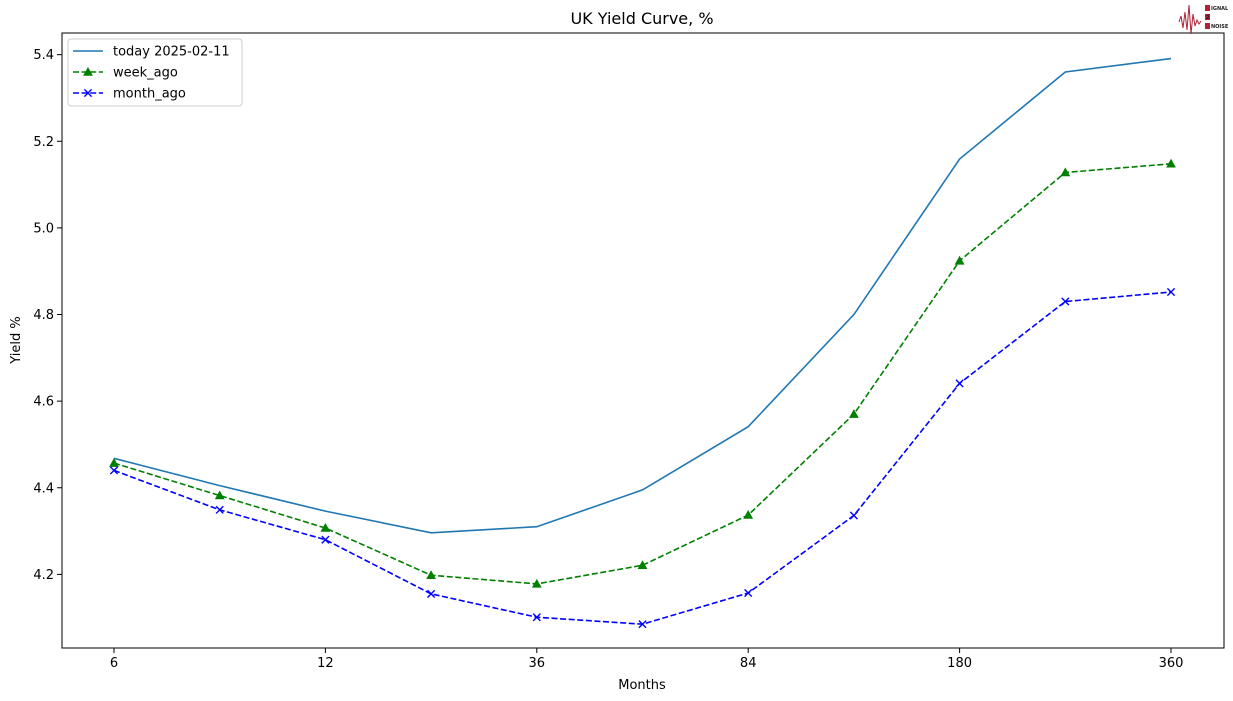  Describe the element at coordinates (145, 73) in the screenshot. I see `legend-label: week_ago` at that location.